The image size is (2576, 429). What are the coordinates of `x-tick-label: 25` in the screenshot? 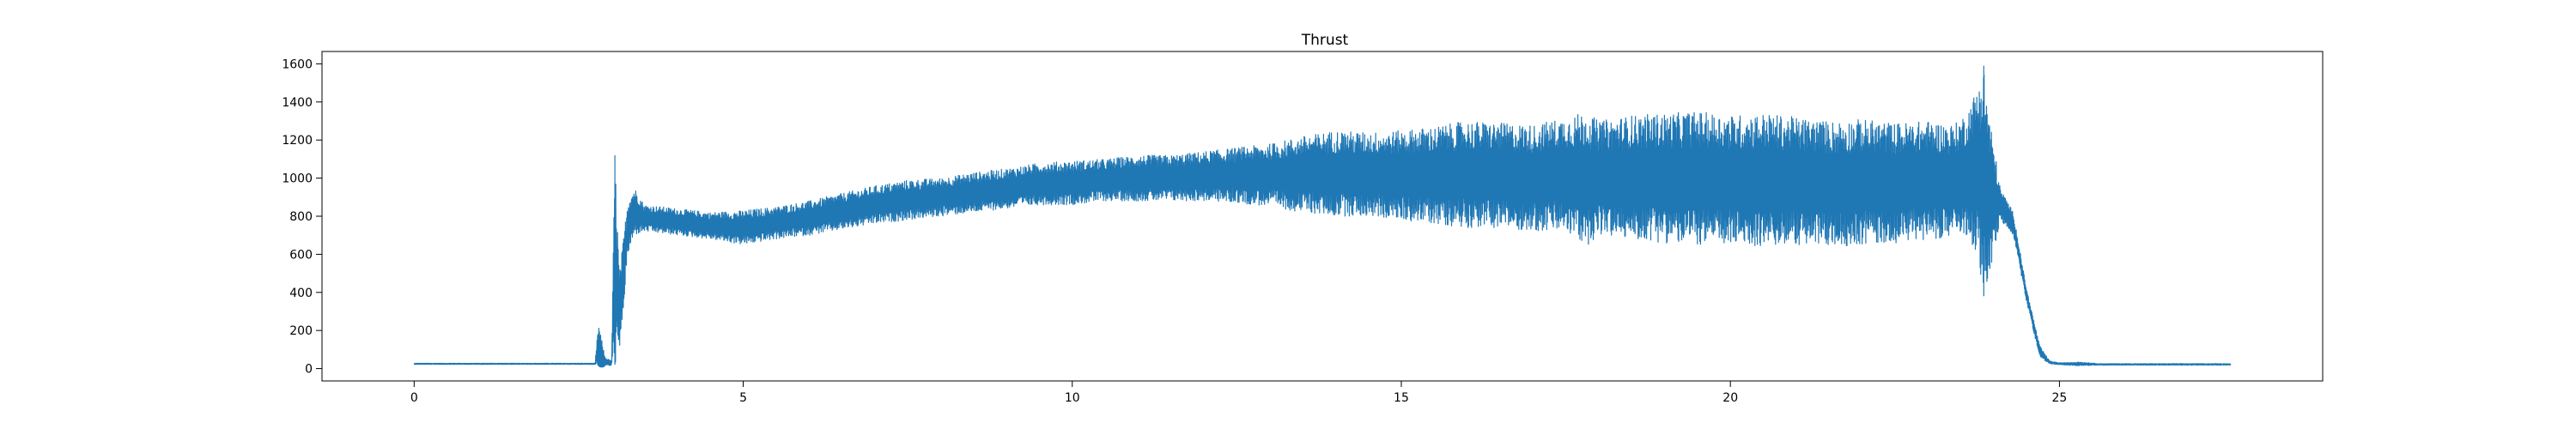 It's located at (2060, 398).